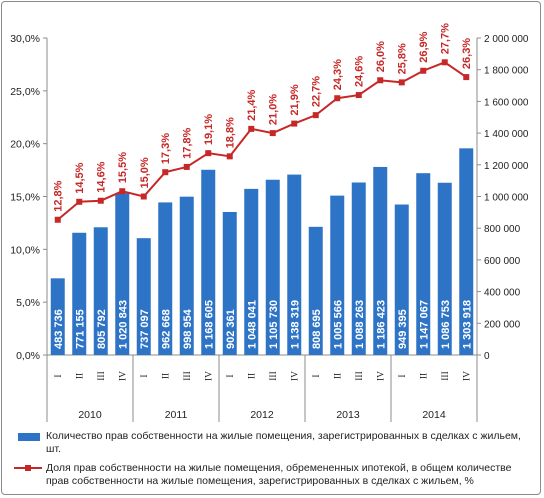 The width and height of the screenshot is (544, 498). What do you see at coordinates (295, 99) in the screenshot?
I see `line-value-label: 21,9%` at bounding box center [295, 99].